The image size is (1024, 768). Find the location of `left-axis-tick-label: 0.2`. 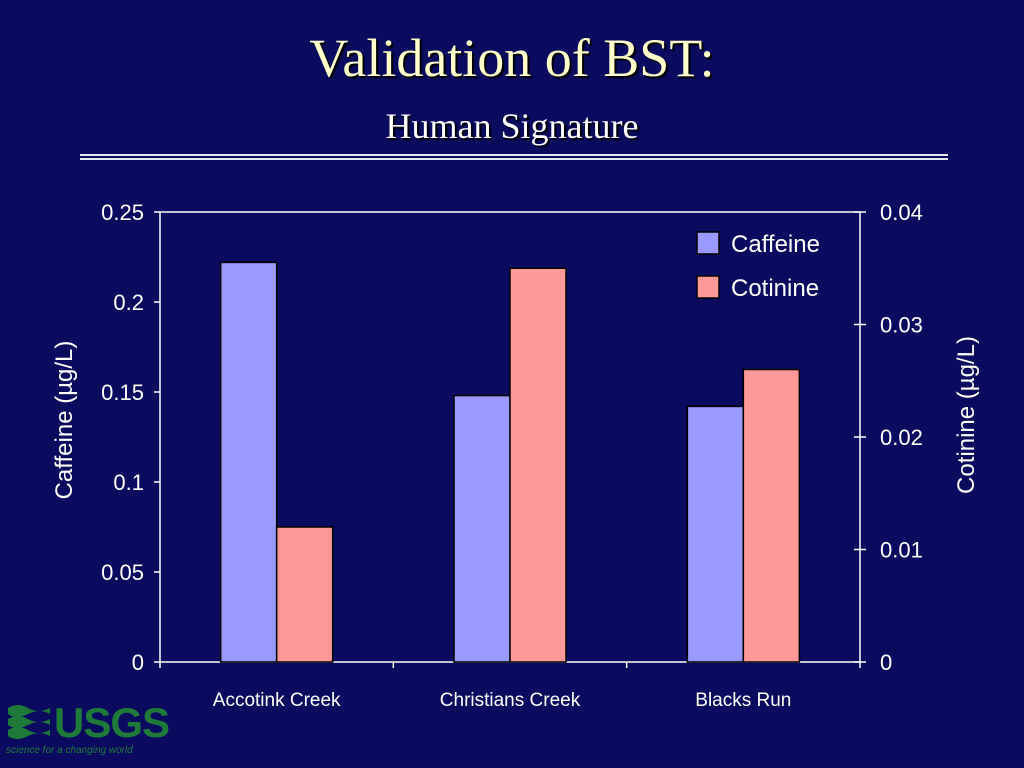

left-axis-tick-label: 0.2 is located at coordinates (128, 302).